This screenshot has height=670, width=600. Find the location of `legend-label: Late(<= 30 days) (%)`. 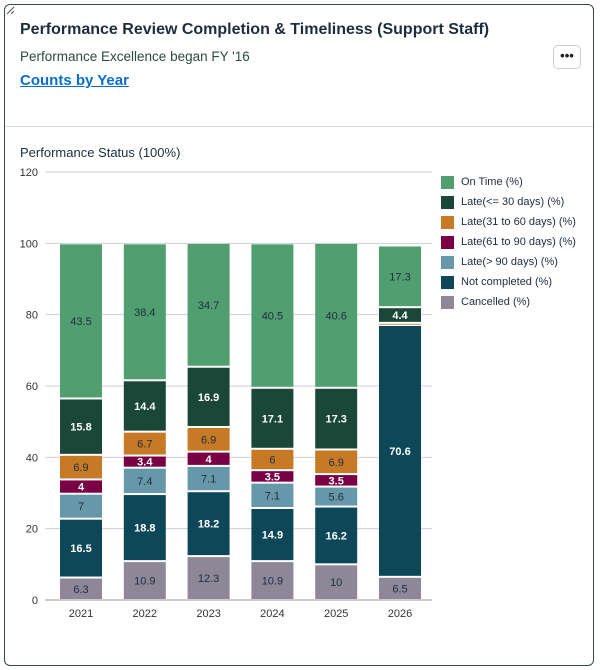

legend-label: Late(<= 30 days) (%) is located at coordinates (513, 202).